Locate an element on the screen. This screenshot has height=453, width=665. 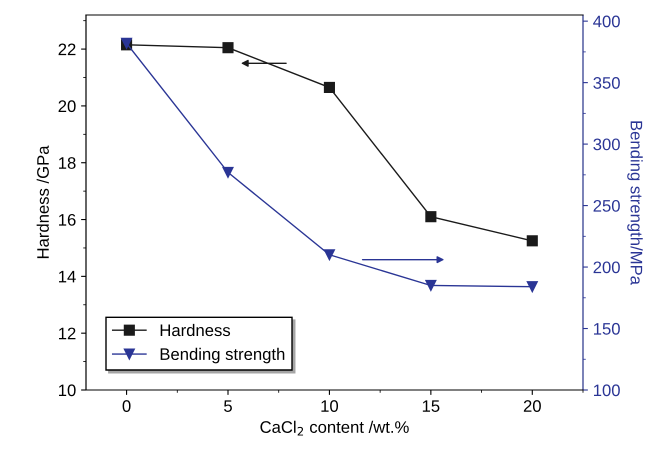
y2-tick-label: 100 is located at coordinates (607, 390).